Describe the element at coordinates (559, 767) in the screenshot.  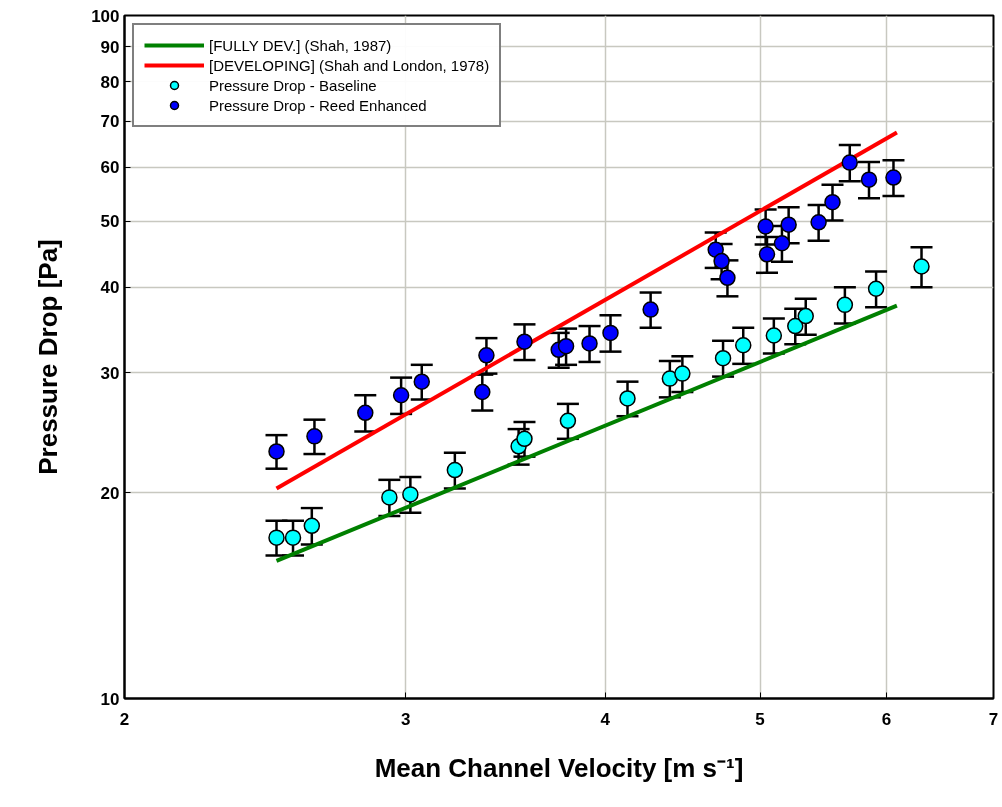
I see `x-axis-title: Mean Channel Velocity [m s⁻¹]` at that location.